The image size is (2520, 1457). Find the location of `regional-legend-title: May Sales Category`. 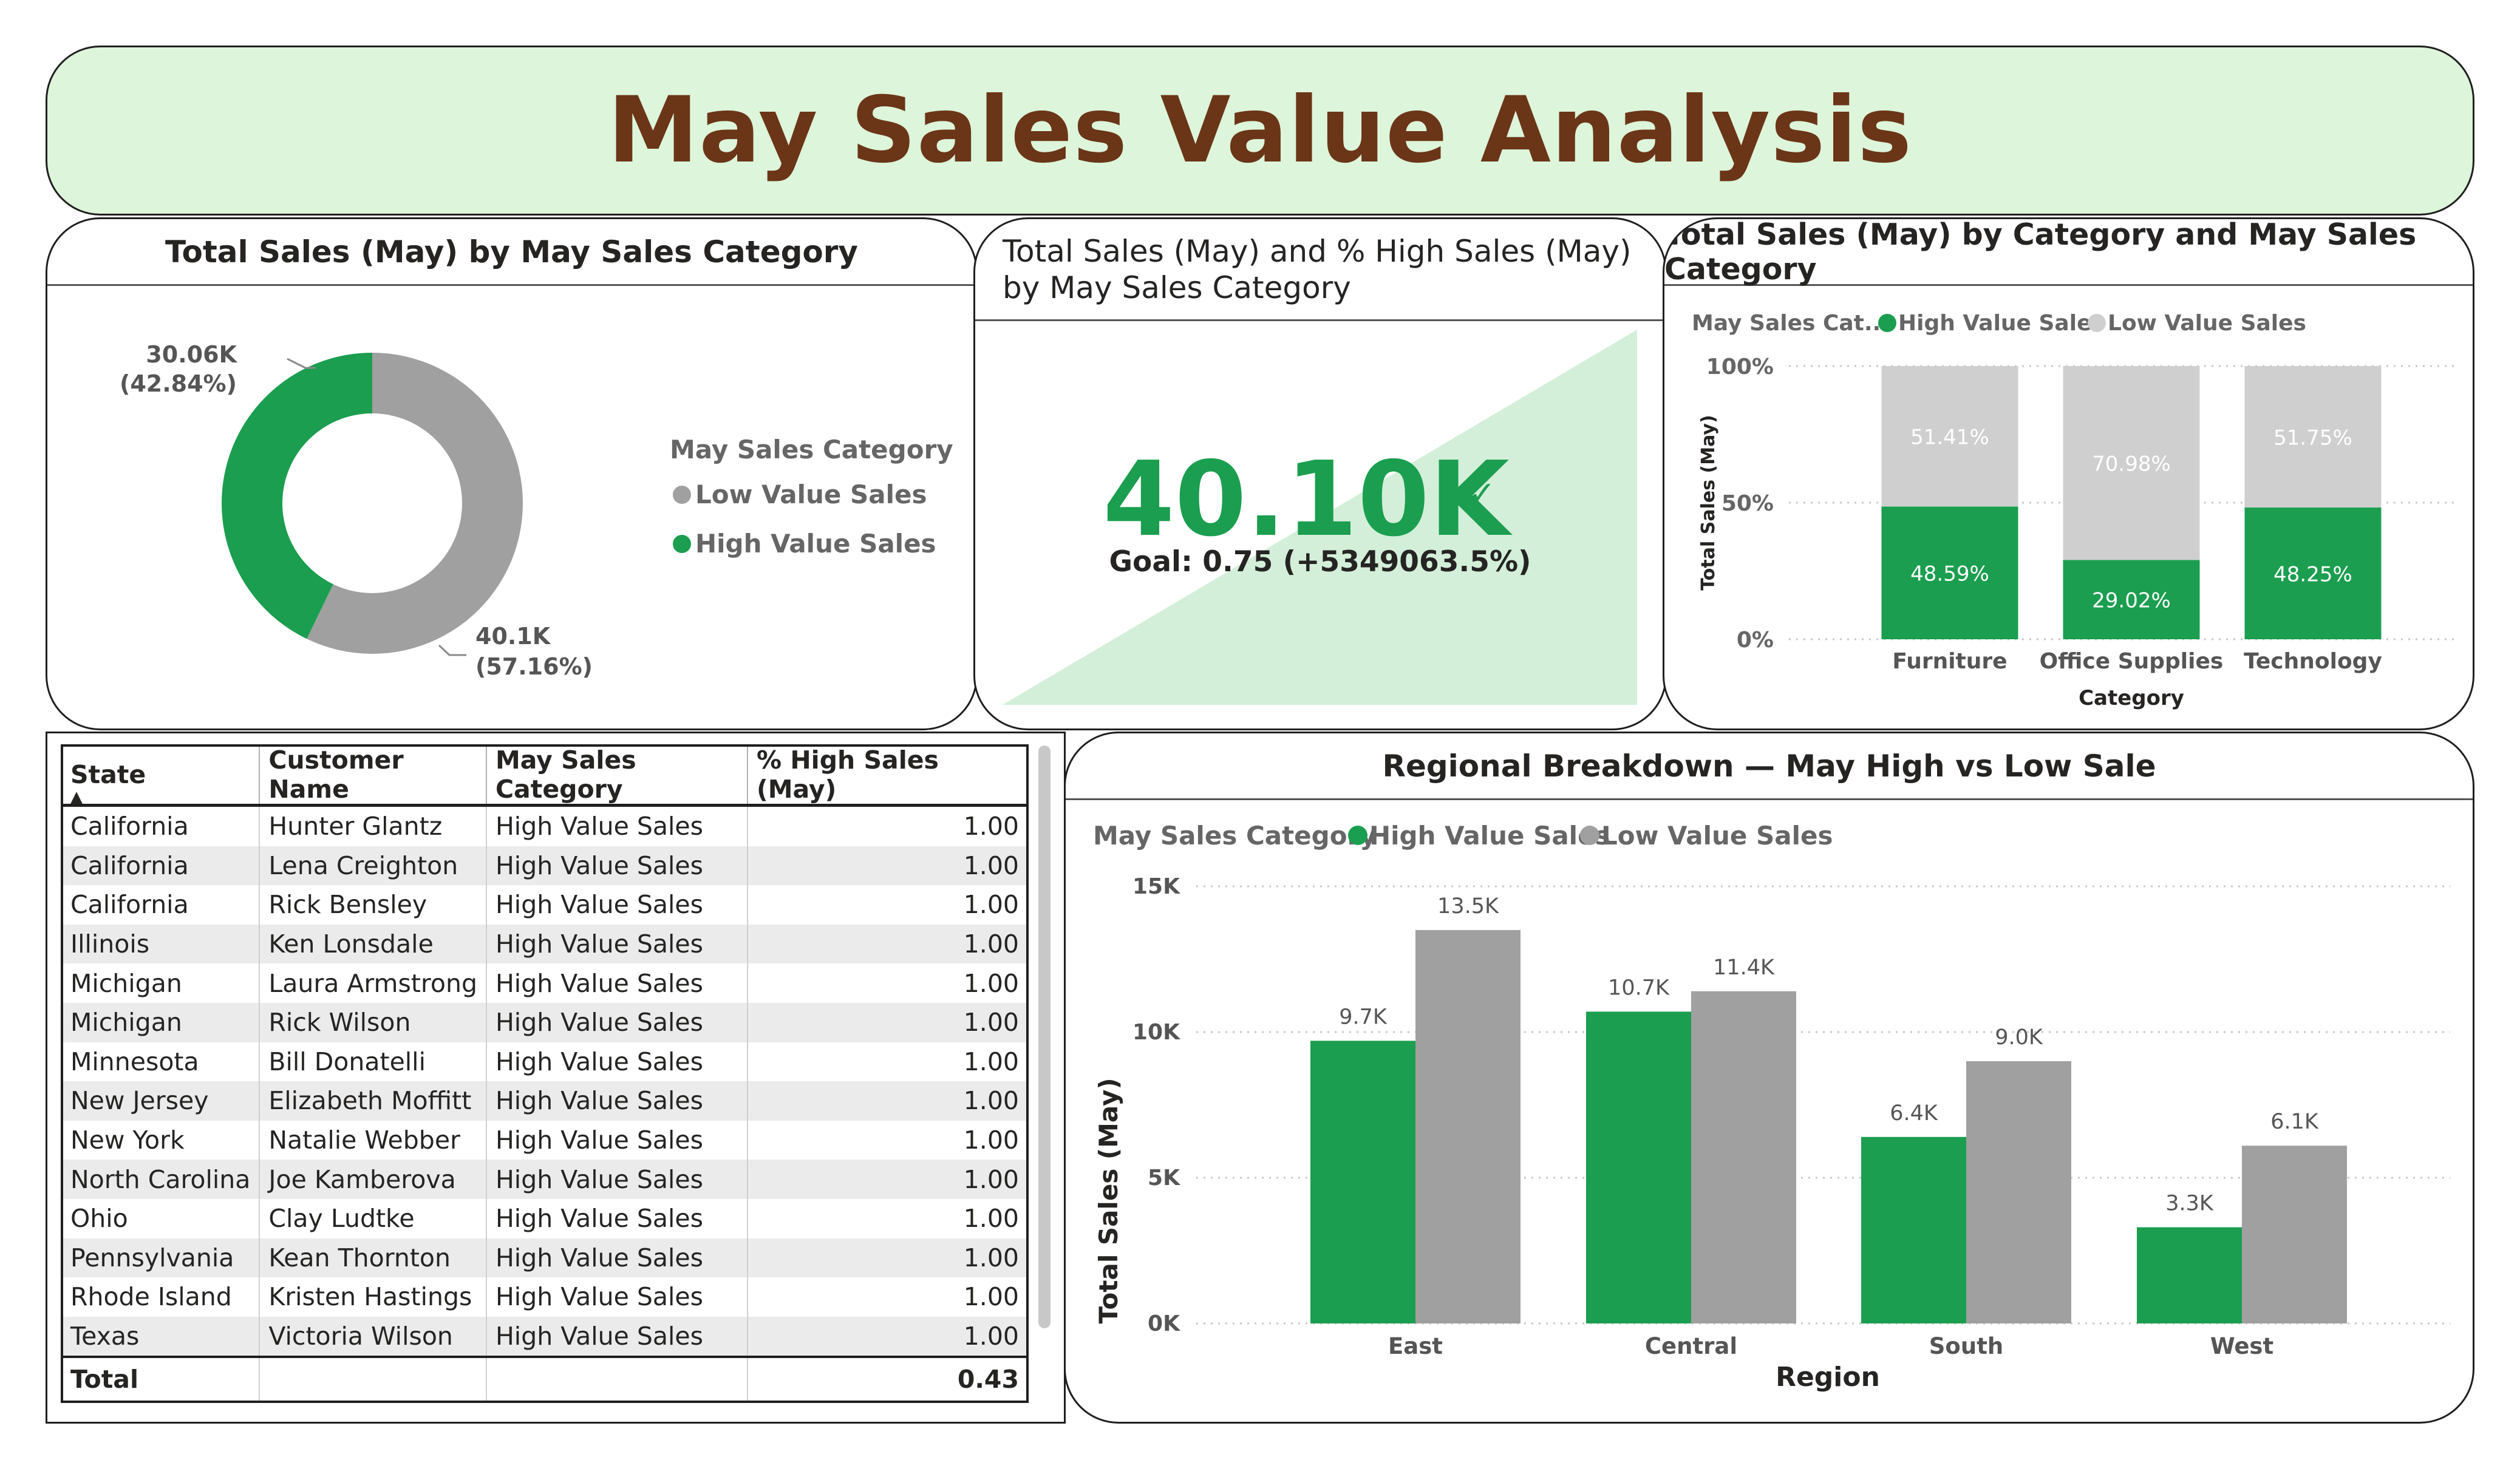

regional-legend-title: May Sales Category is located at coordinates (1235, 836).